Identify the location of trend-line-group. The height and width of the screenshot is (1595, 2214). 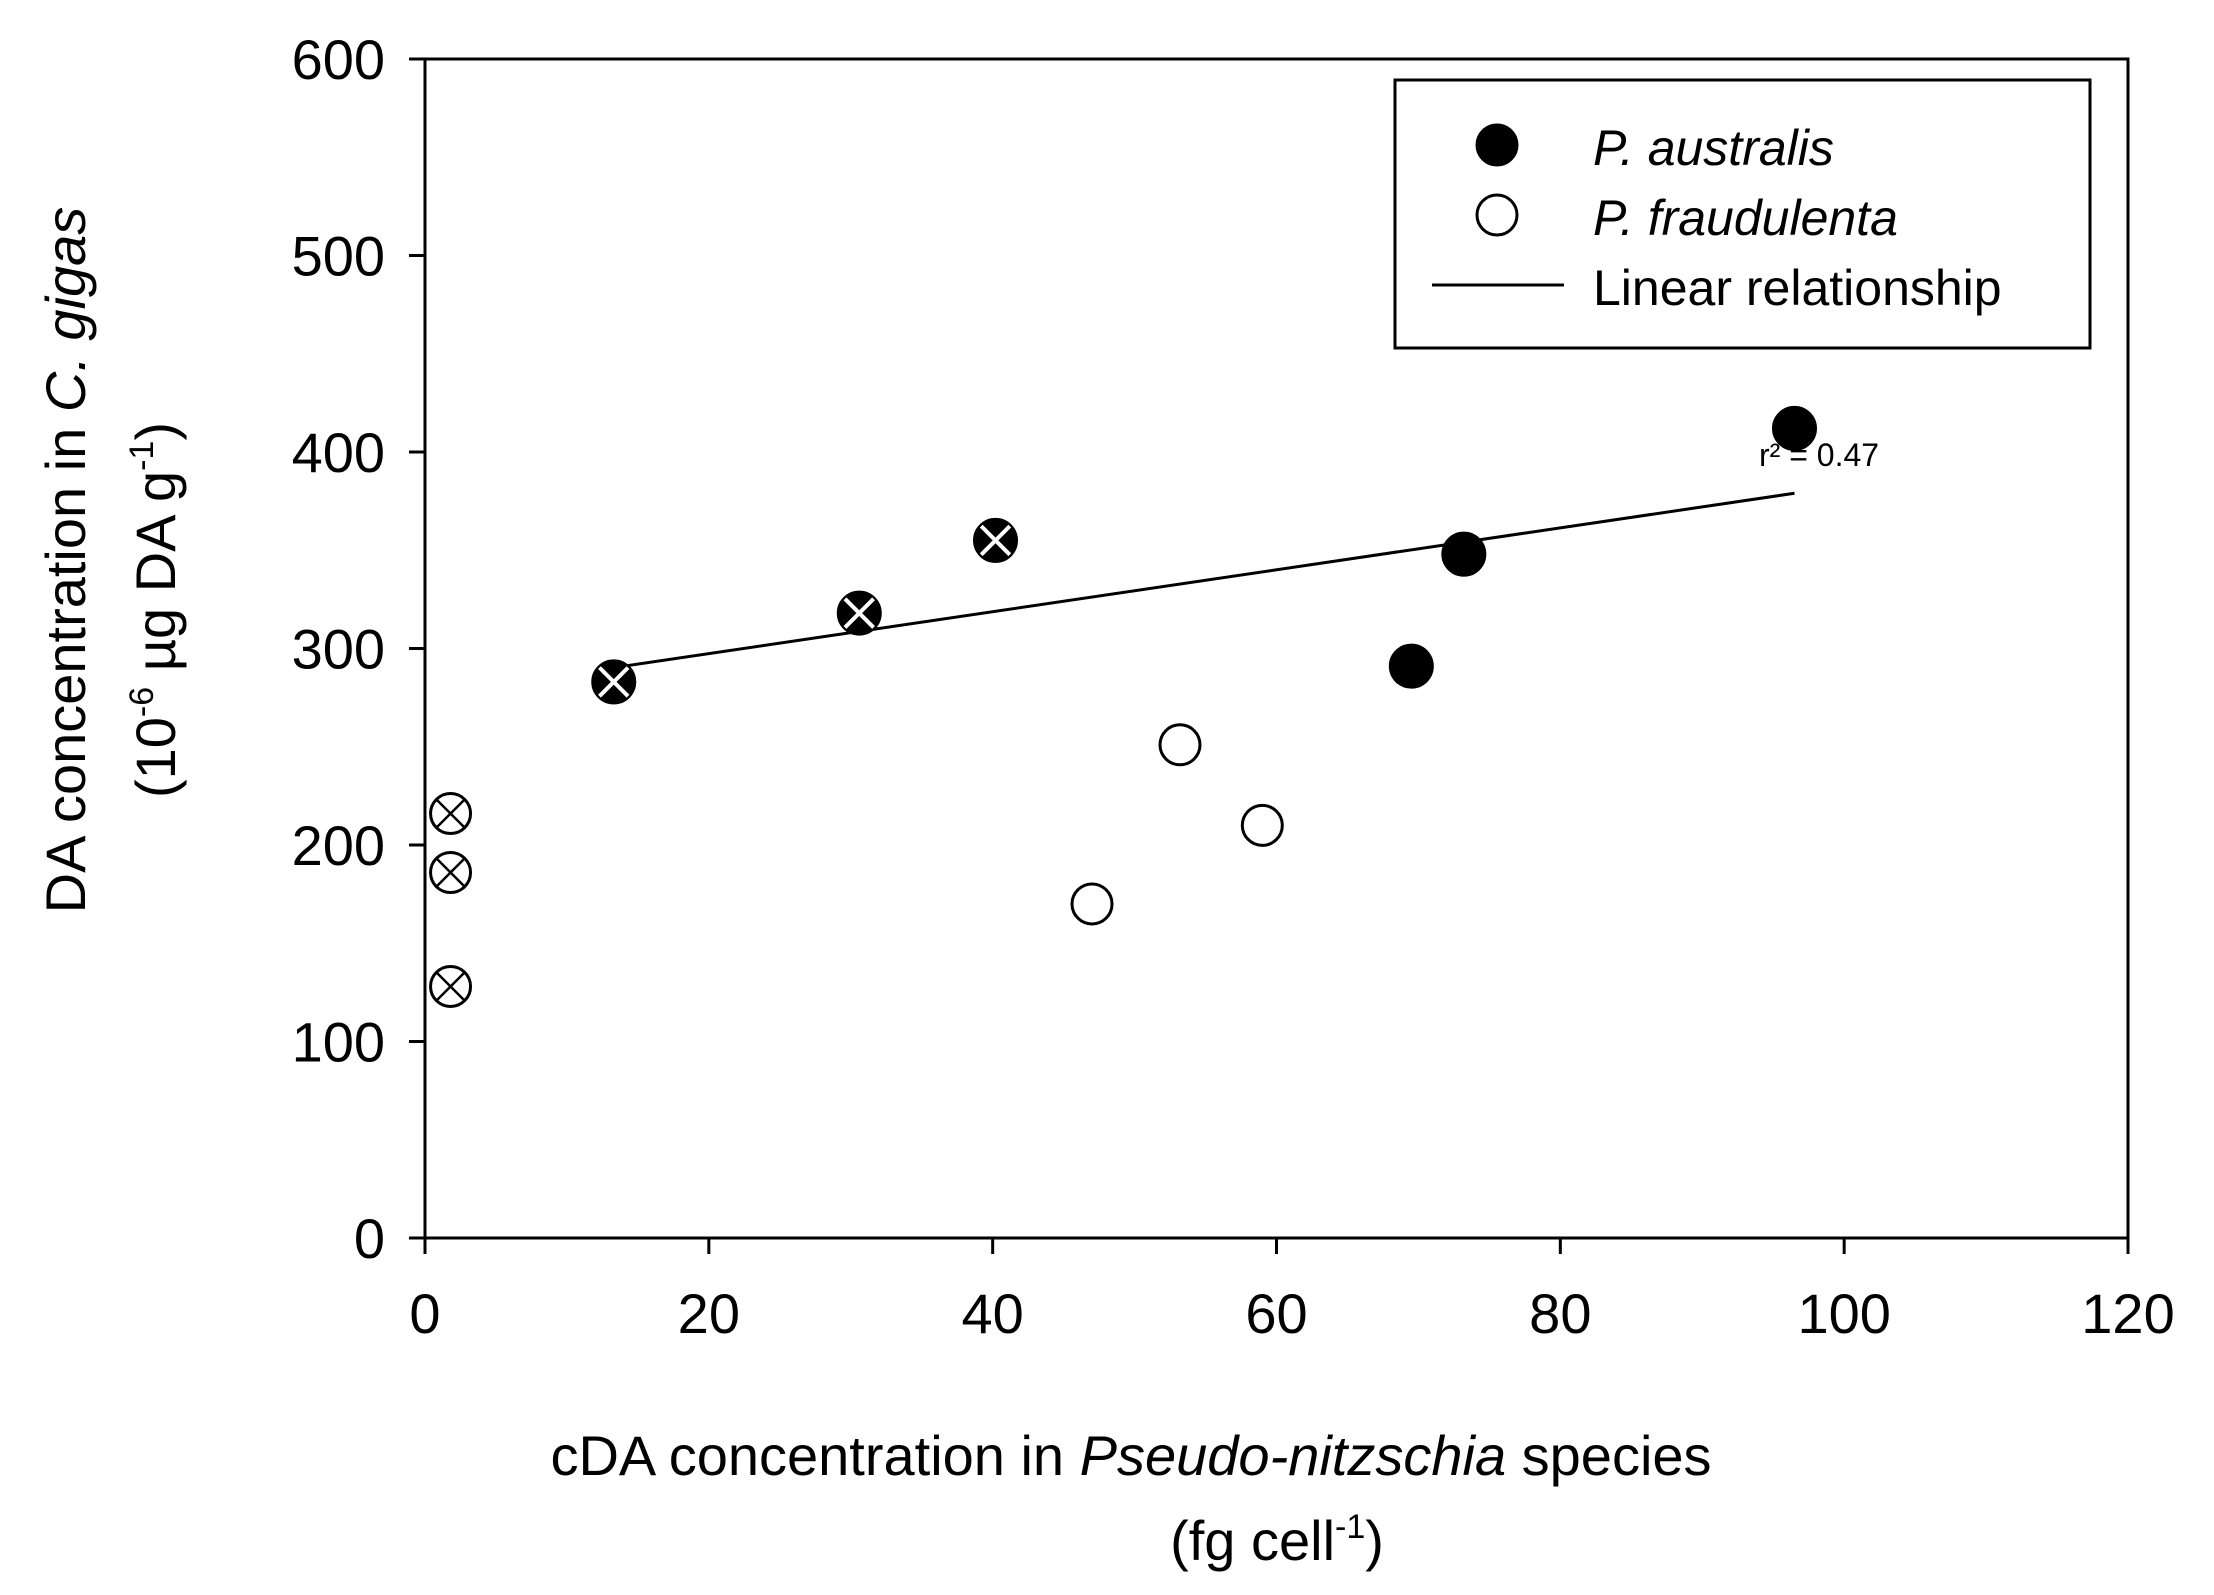
(1209, 579).